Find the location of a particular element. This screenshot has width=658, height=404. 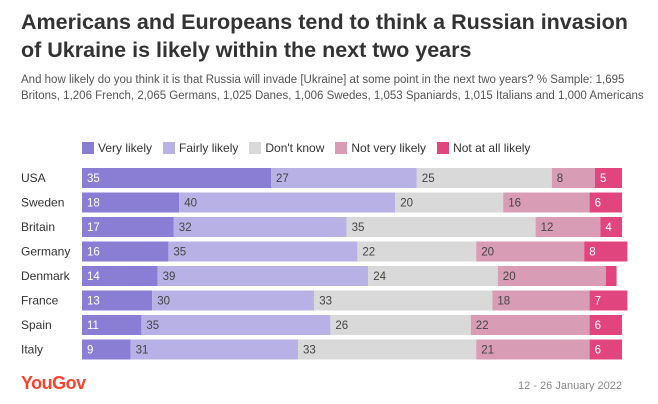

legend-label: Fairly likely is located at coordinates (209, 148).